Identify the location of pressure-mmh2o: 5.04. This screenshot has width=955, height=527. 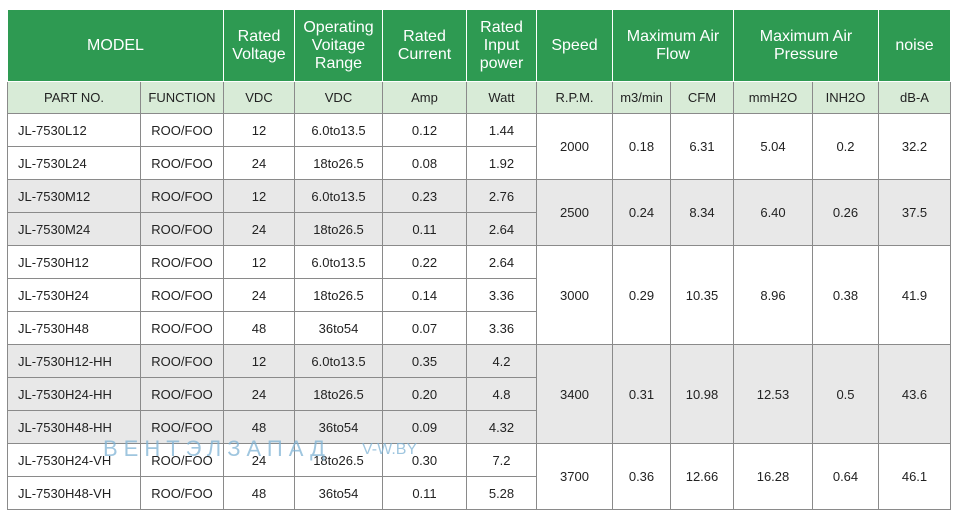
(773, 146).